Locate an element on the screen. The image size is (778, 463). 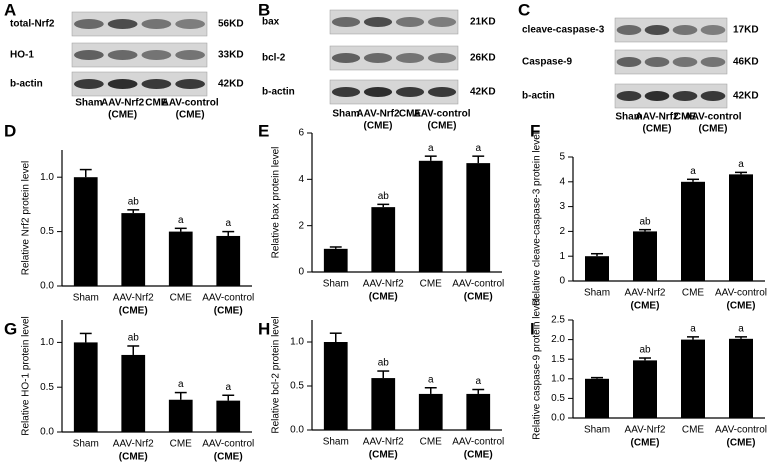
panel-letter: G is located at coordinates (10, 328).